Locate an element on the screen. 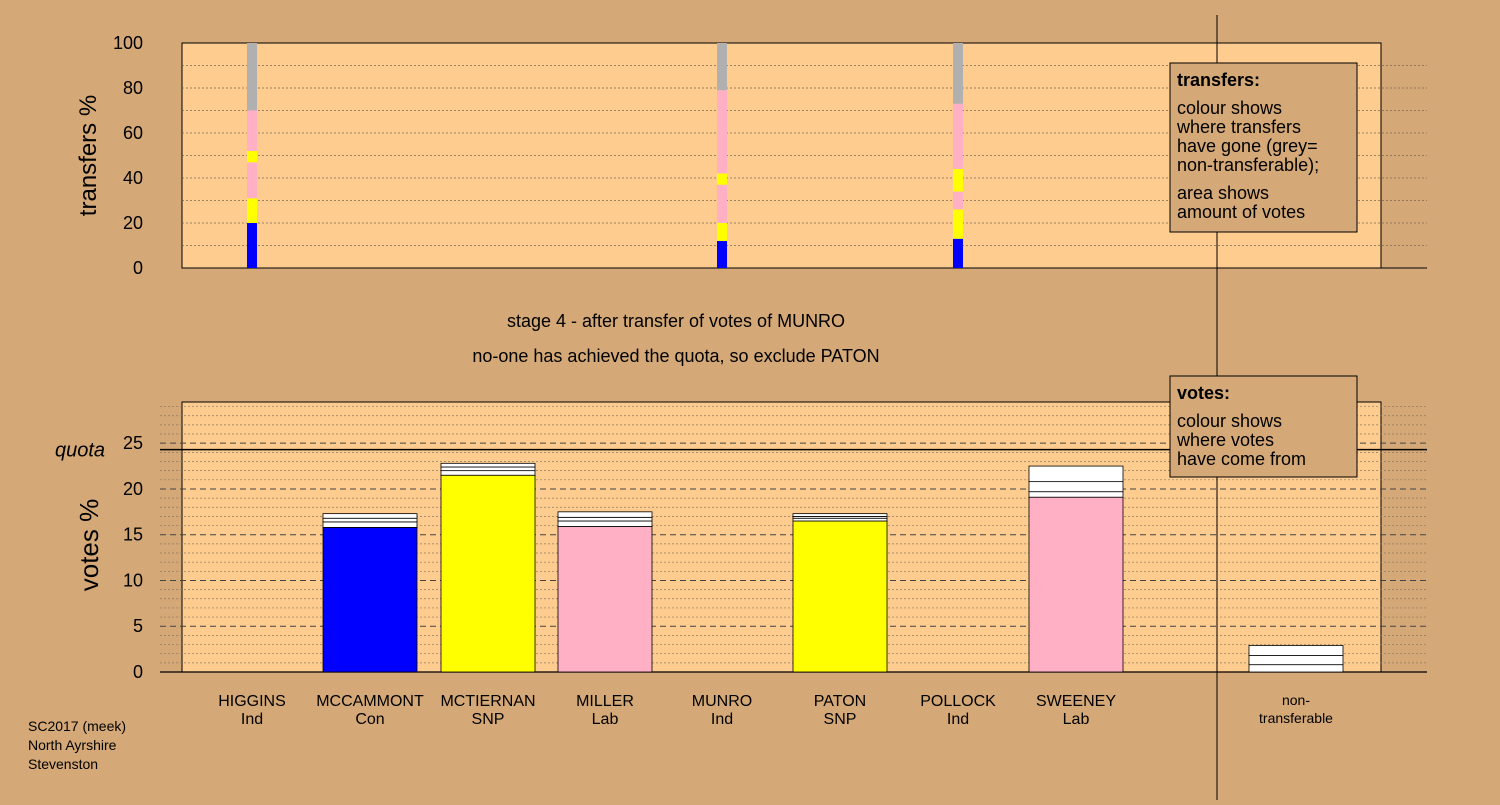 The height and width of the screenshot is (805, 1500). votes-legend-title: votes: is located at coordinates (1203, 393).